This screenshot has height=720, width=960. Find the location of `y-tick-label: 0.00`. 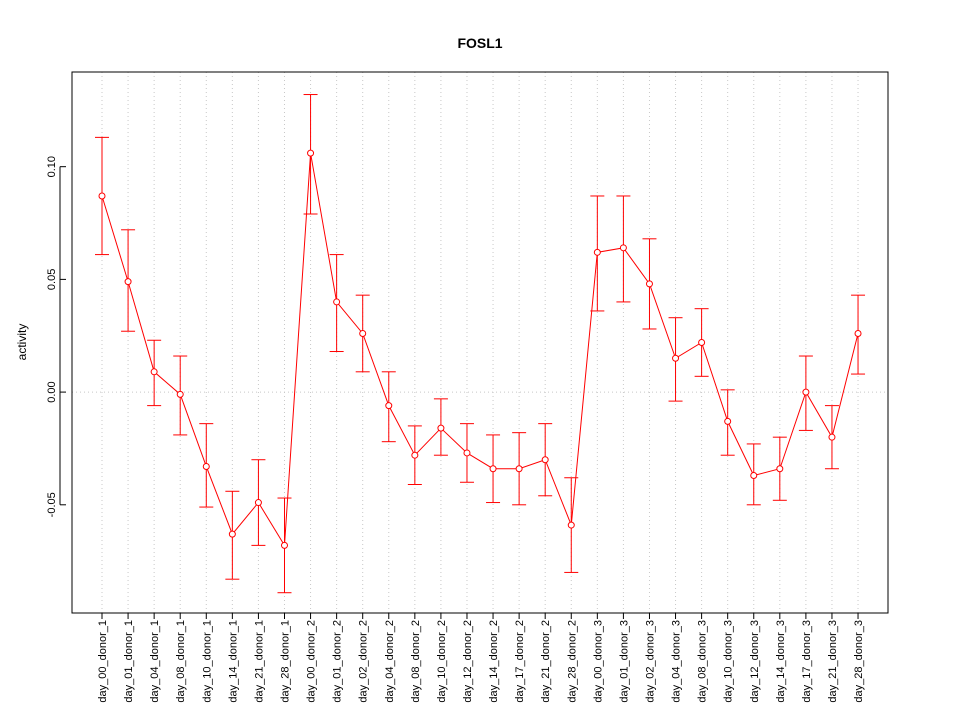

y-tick-label: 0.00 is located at coordinates (52, 391).